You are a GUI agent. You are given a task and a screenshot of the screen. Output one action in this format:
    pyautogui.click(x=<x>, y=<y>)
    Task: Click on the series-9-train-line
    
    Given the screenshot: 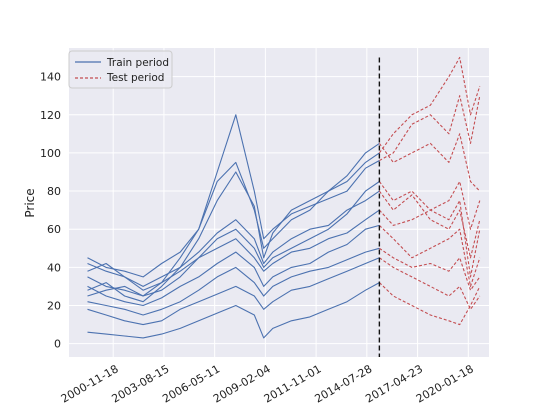 What is the action you would take?
    pyautogui.click(x=233, y=310)
    